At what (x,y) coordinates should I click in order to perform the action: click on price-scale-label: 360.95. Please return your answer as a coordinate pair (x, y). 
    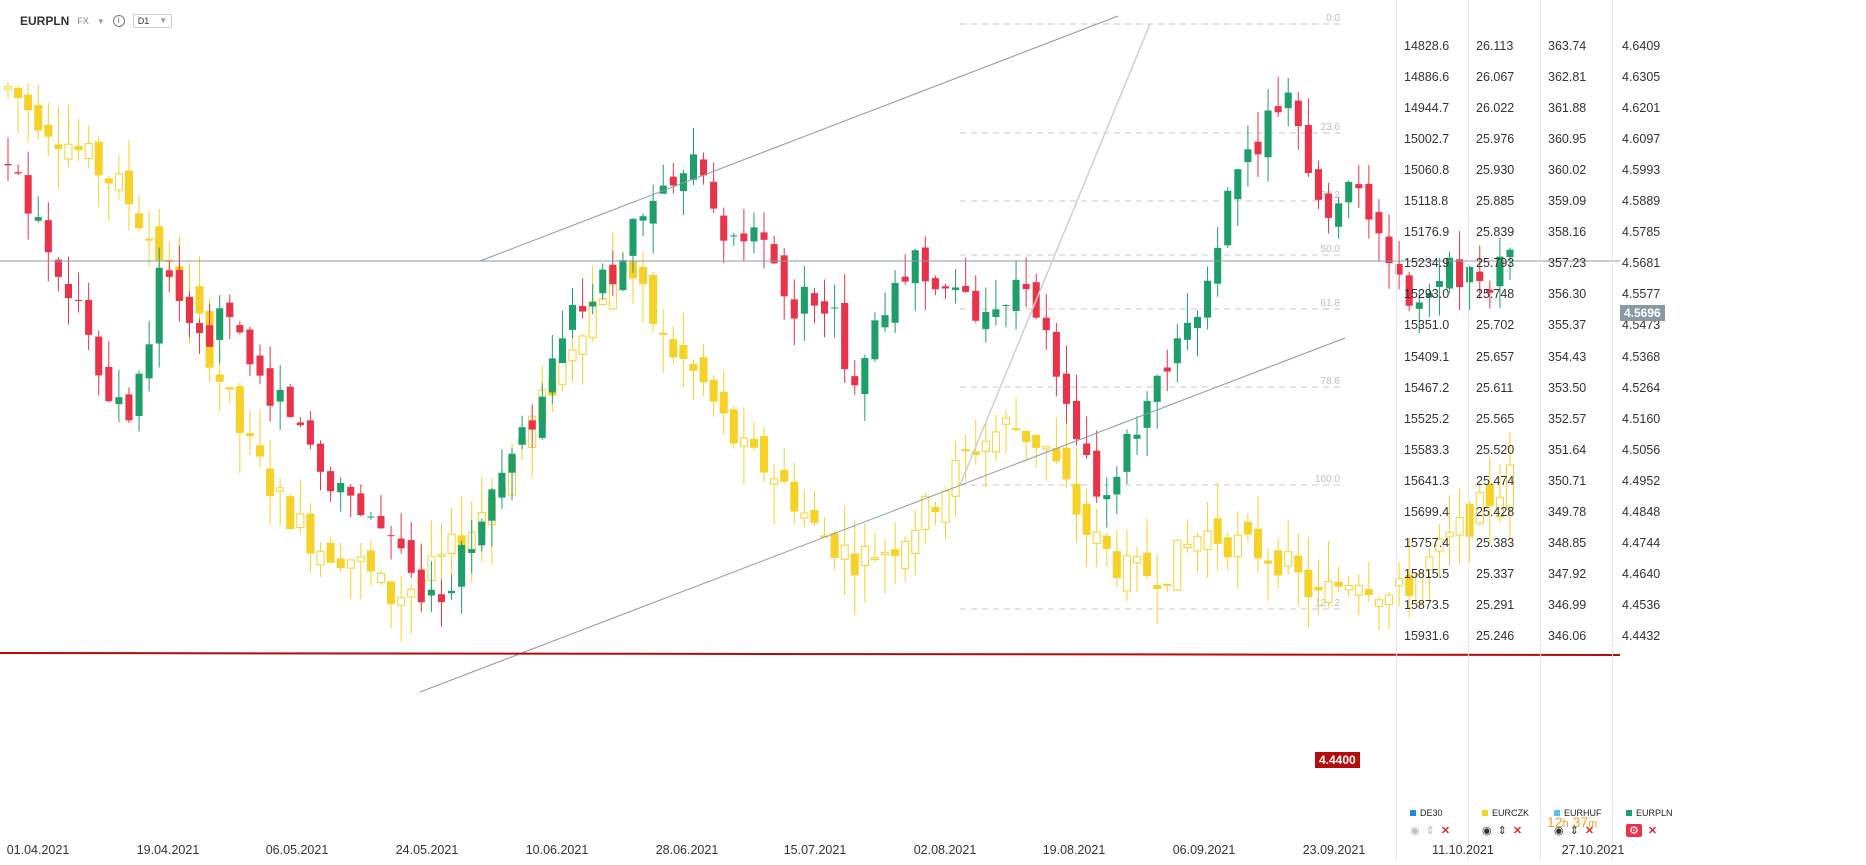
    Looking at the image, I should click on (1567, 139).